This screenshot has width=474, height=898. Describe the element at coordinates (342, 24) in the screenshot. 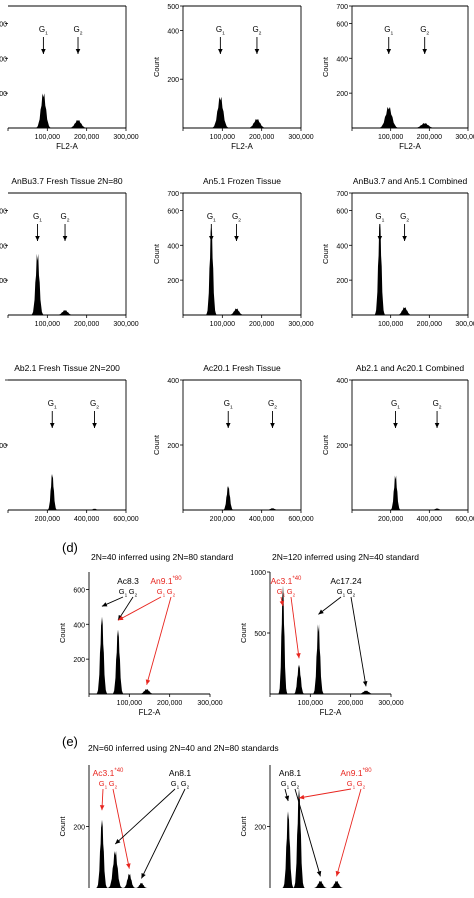

I see `y-tick-label: 600` at that location.